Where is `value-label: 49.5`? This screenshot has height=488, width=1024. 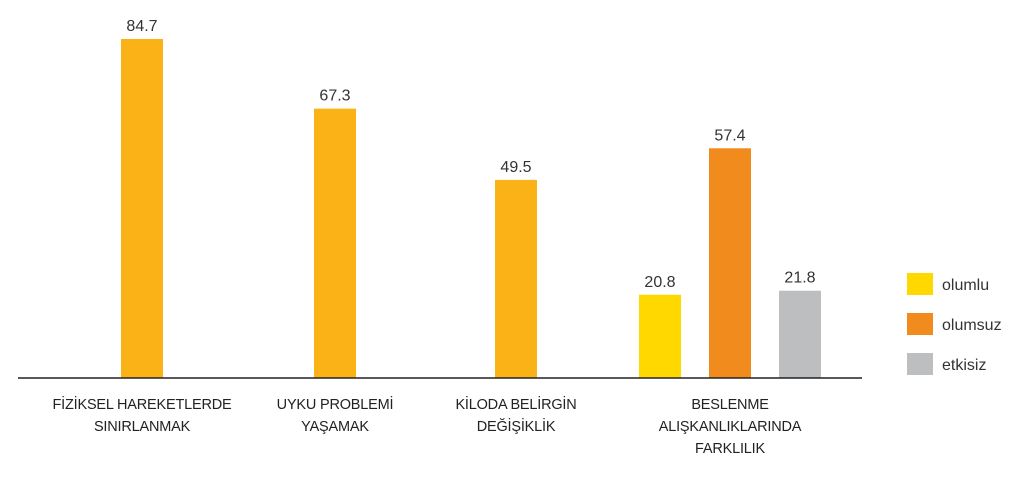
value-label: 49.5 is located at coordinates (515, 167).